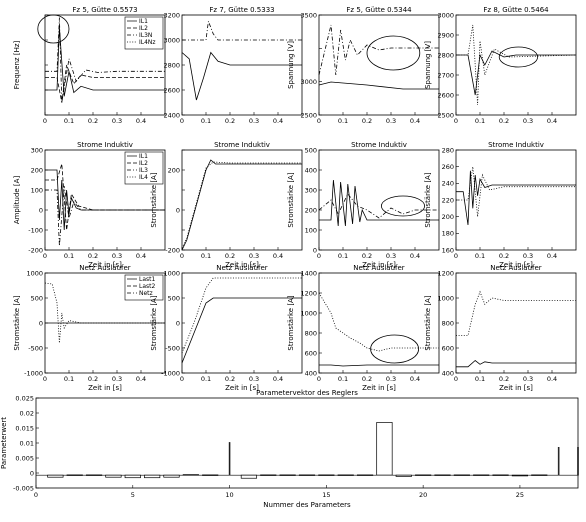 This screenshot has width=586, height=522. What do you see at coordinates (147, 42) in the screenshot?
I see `legend-entry: IL4Nz` at bounding box center [147, 42].